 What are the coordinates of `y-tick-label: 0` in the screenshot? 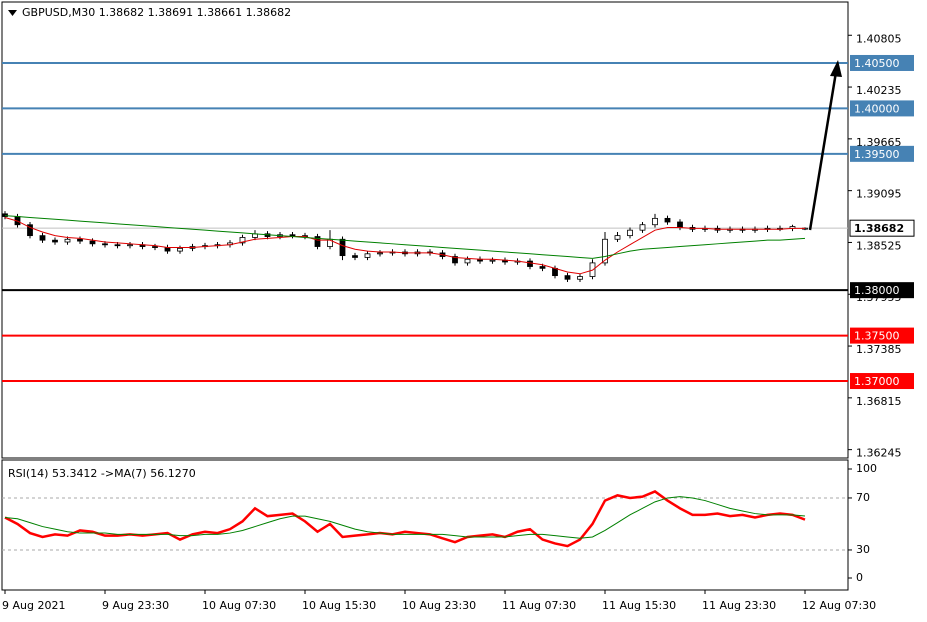 It's located at (859, 577).